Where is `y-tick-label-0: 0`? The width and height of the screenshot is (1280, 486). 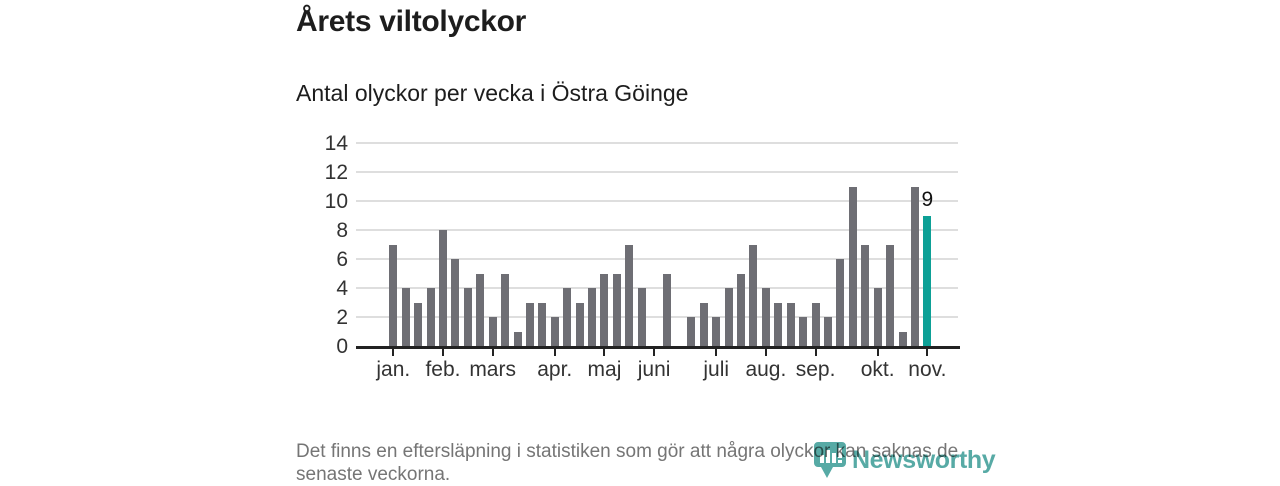 y-tick-label-0: 0 is located at coordinates (342, 346).